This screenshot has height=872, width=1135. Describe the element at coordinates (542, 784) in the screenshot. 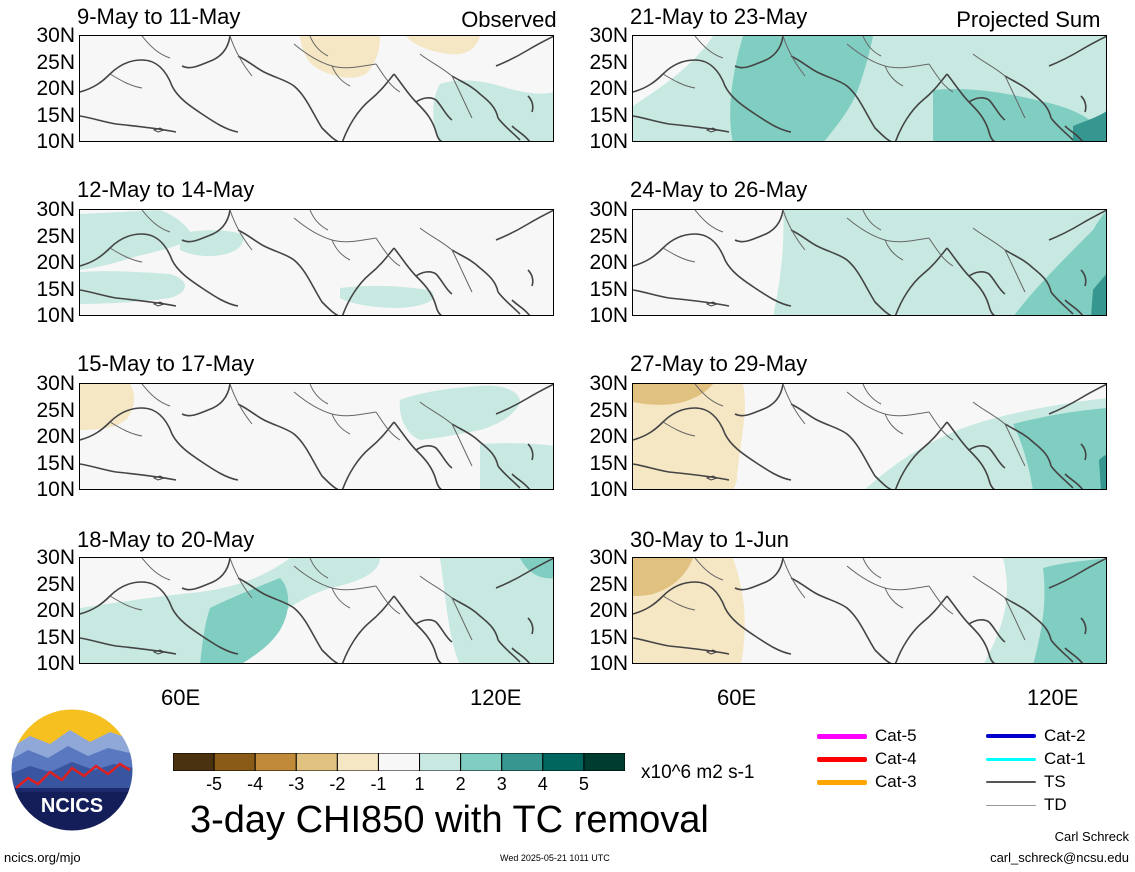

I see `colorbar-tick-label: 4` at that location.